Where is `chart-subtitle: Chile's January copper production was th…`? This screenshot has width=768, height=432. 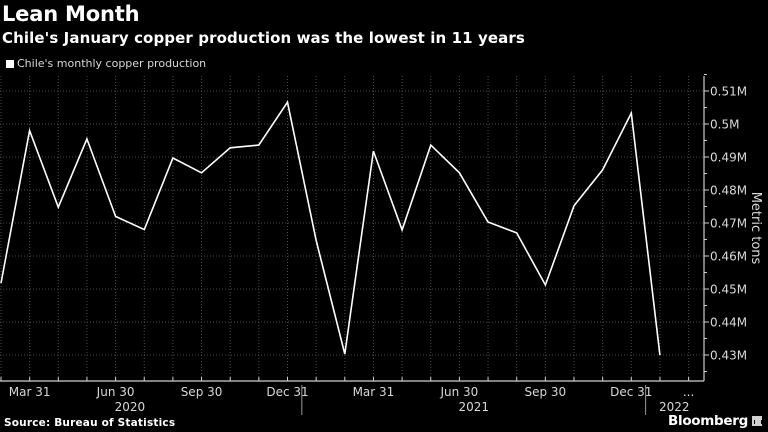 chart-subtitle: Chile's January copper production was th… is located at coordinates (263, 38).